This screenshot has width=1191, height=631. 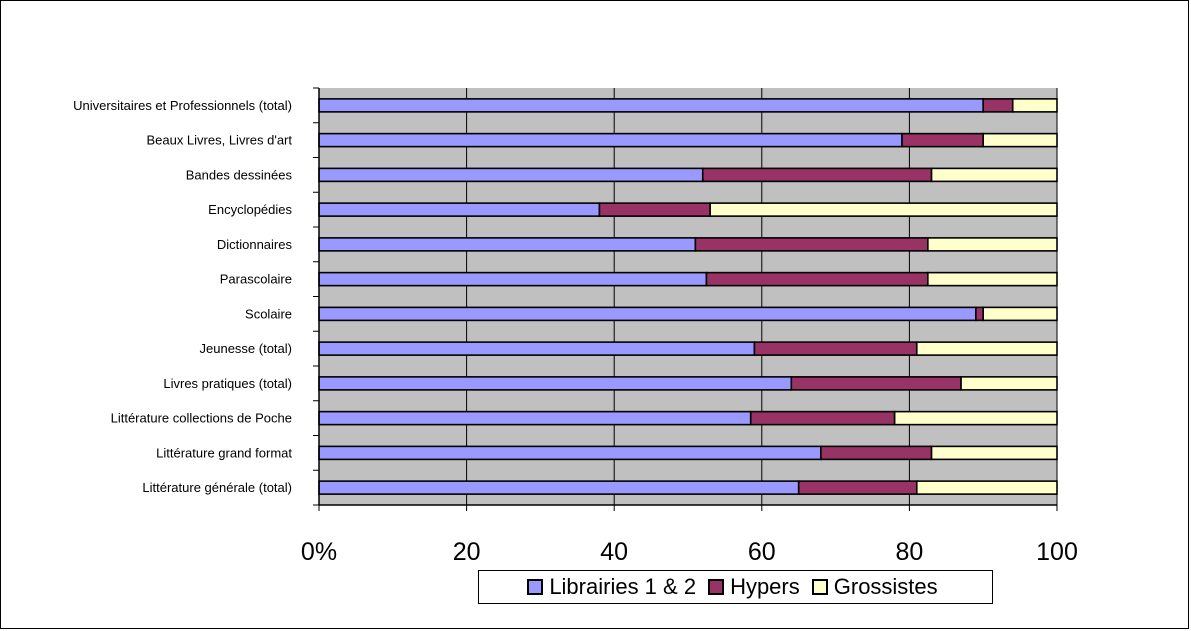 I want to click on category-label: Dictionnaires, so click(x=255, y=244).